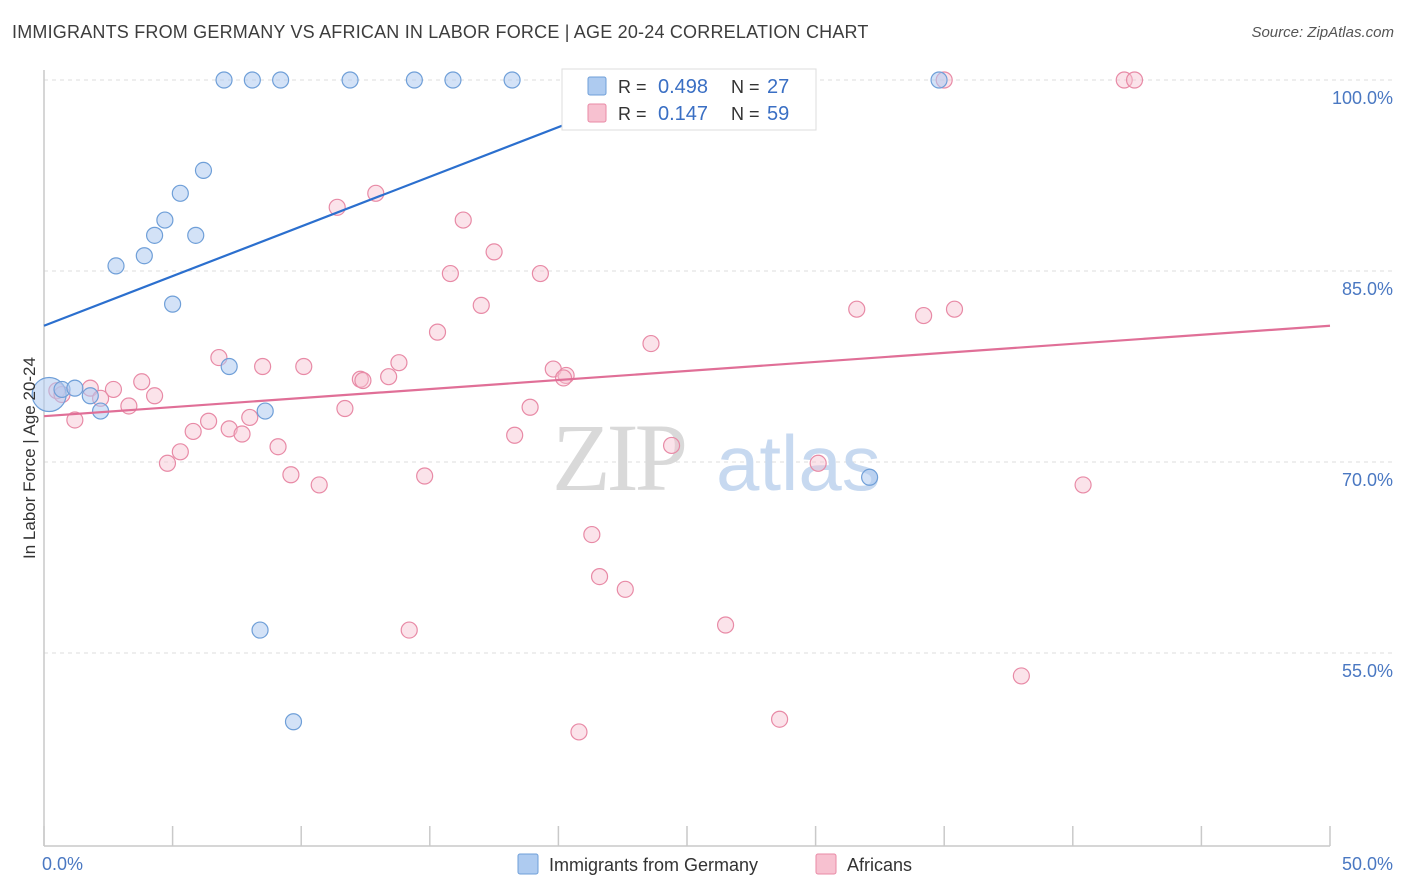 The height and width of the screenshot is (892, 1406). I want to click on y-tick-label-55: 55.0%, so click(1367, 671).